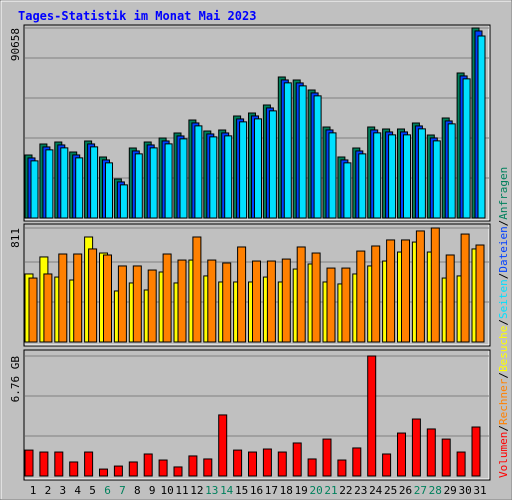 The image size is (512, 500). What do you see at coordinates (503, 349) in the screenshot?
I see `legend-entry: Besuche` at bounding box center [503, 349].